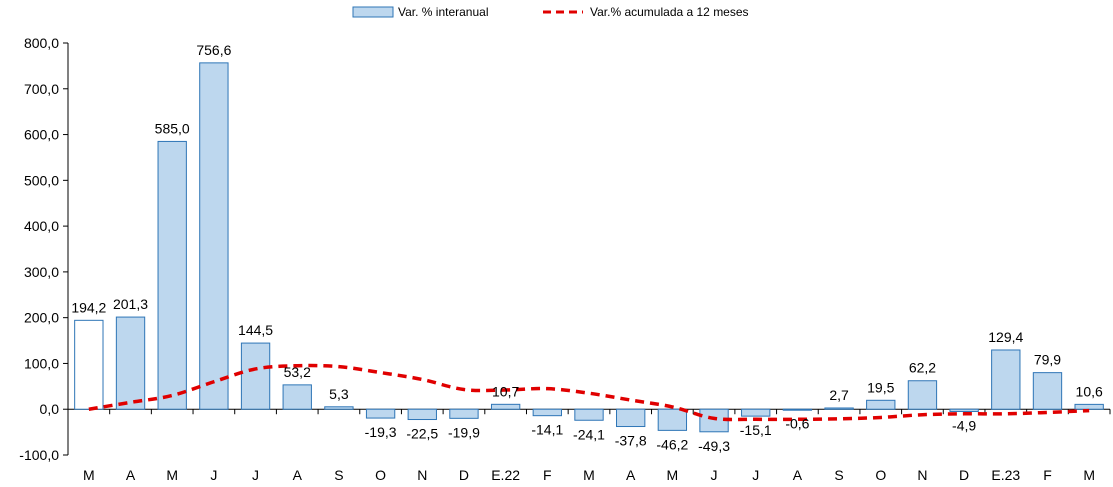 Image resolution: width=1113 pixels, height=487 pixels. I want to click on bar-data-label: 585,0, so click(172, 128).